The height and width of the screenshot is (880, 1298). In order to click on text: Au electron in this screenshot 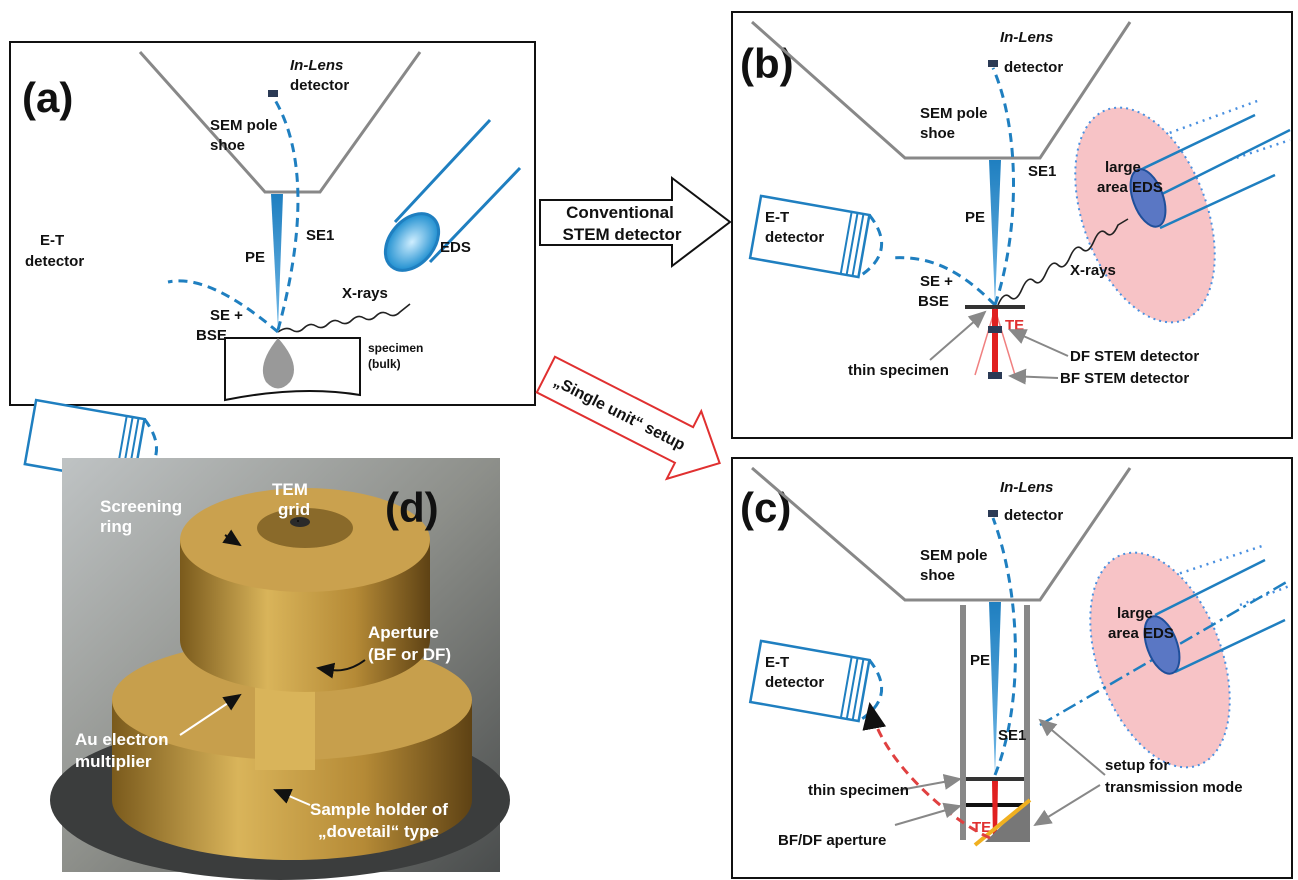, I will do `click(122, 739)`.